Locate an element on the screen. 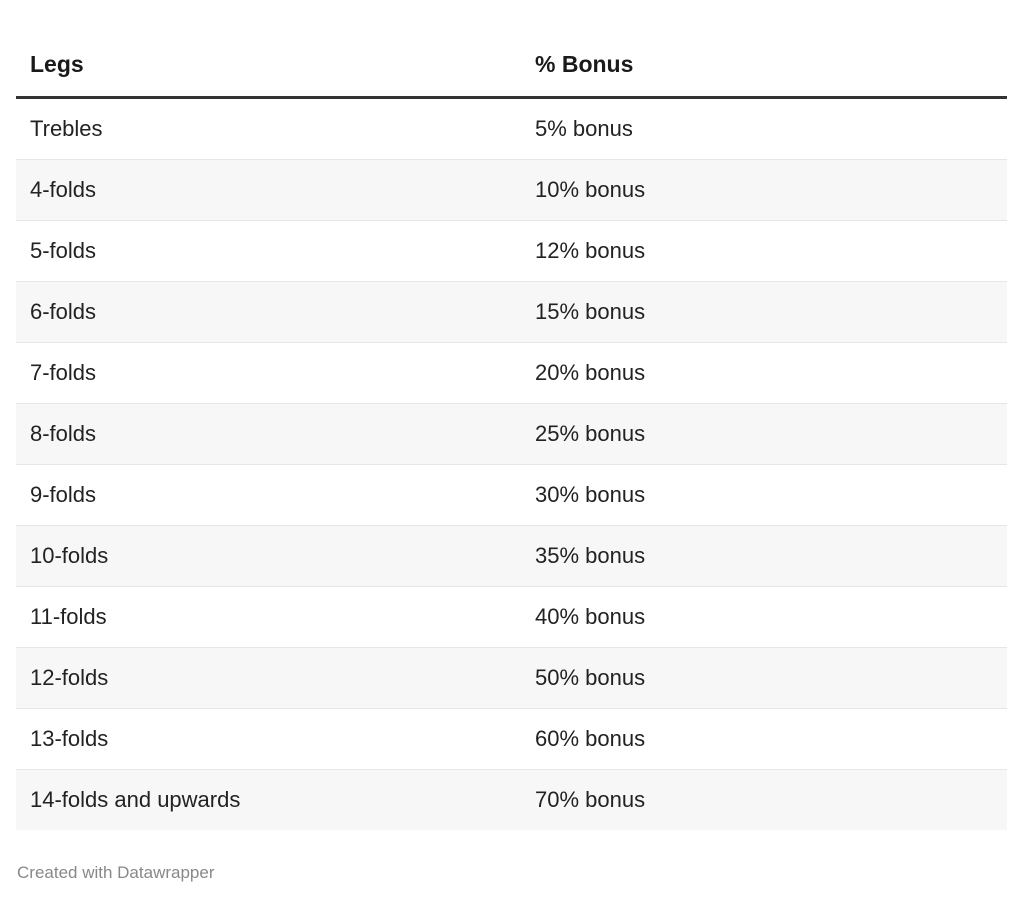 This screenshot has width=1024, height=923. cell-legs: 6-folds is located at coordinates (268, 312).